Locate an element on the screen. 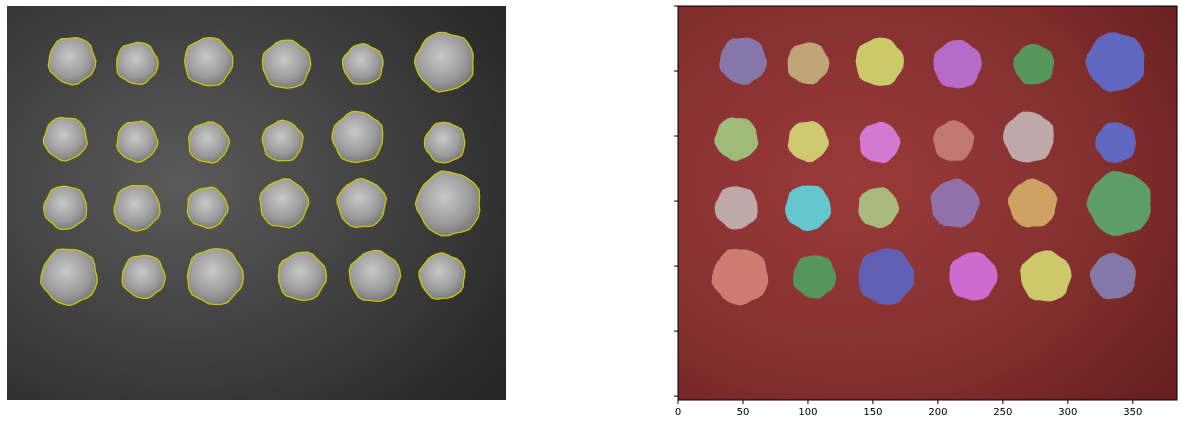 The image size is (1182, 424). x-tick-label-200: 200 is located at coordinates (937, 412).